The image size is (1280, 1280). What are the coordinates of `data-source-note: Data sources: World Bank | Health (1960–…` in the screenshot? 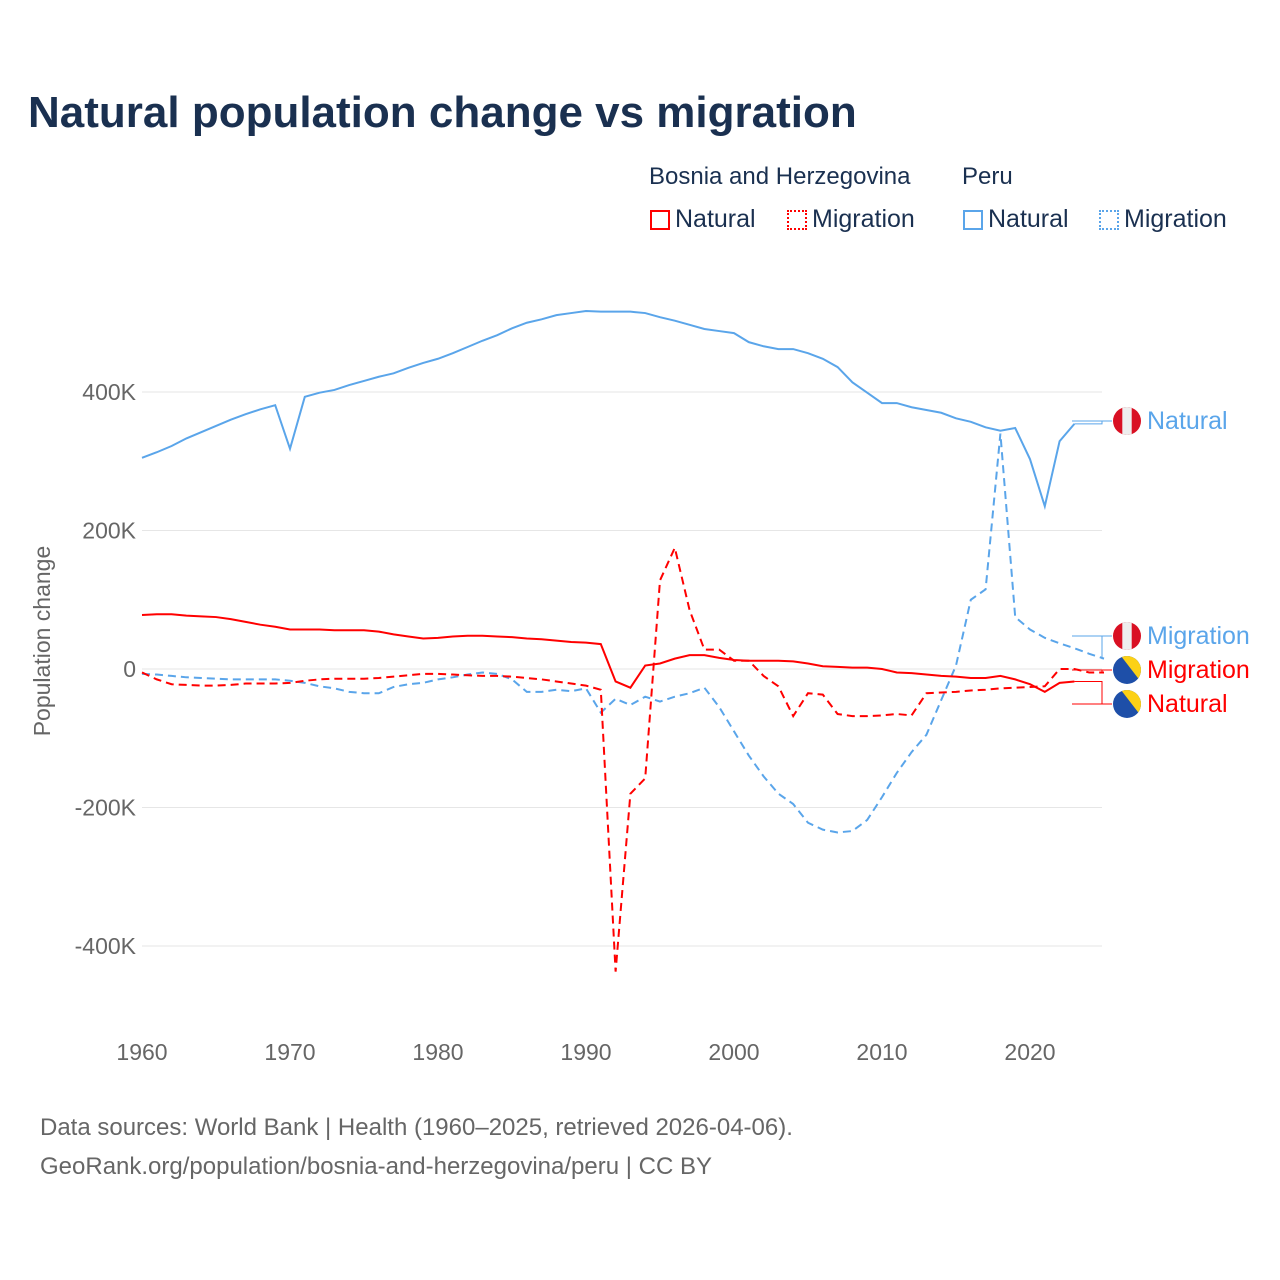 It's located at (416, 1127).